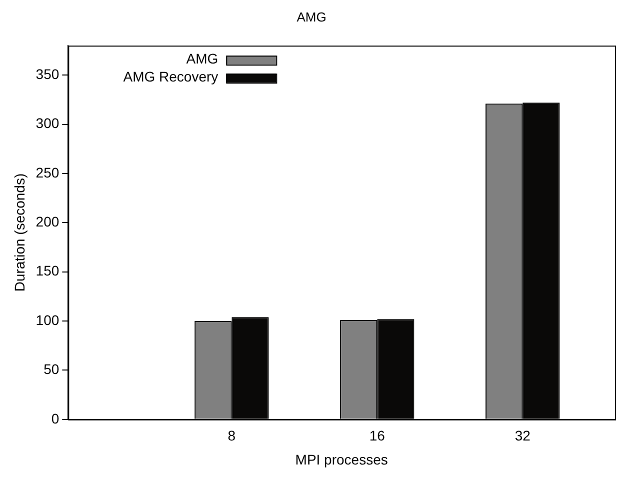 The image size is (635, 479). I want to click on chart-title: AMG, so click(311, 16).